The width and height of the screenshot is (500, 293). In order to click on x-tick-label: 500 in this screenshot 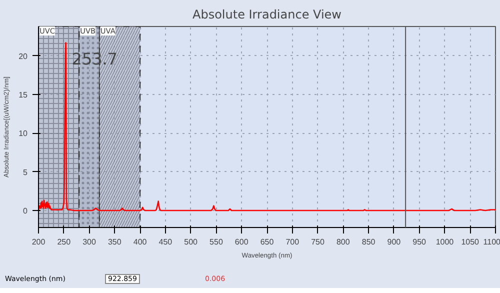, I will do `click(191, 242)`.